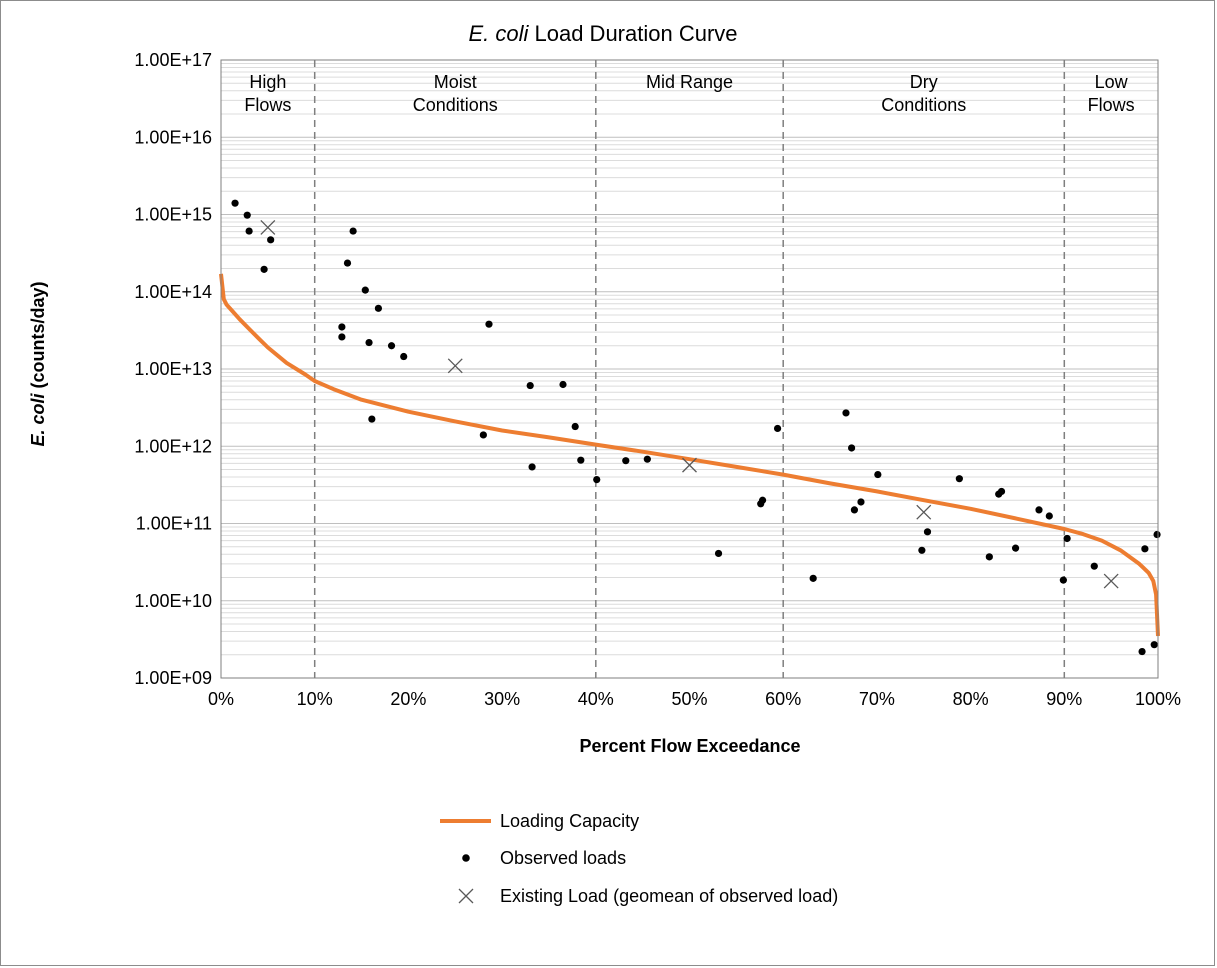 This screenshot has width=1217, height=968. I want to click on y-tick-label: 1.00E+17, so click(173, 60).